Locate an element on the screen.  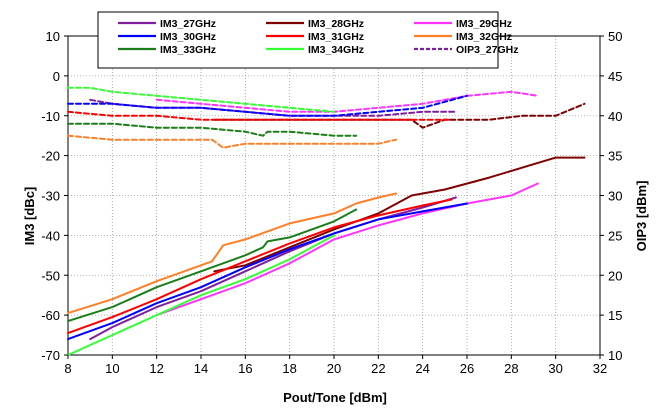
x-tick-label: 10 is located at coordinates (112, 368).